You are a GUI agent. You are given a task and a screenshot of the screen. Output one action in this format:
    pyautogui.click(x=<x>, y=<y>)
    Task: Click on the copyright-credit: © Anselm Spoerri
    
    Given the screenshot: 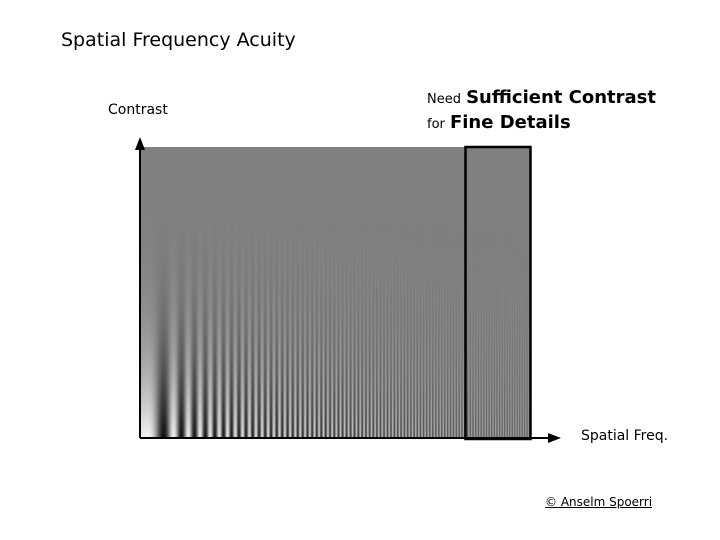 What is the action you would take?
    pyautogui.click(x=599, y=502)
    